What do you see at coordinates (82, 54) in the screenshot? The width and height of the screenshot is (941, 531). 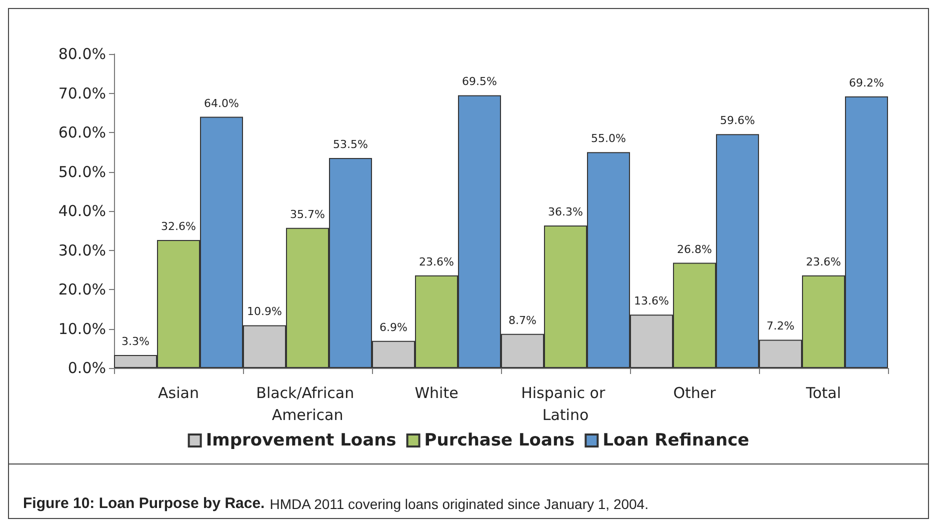 I see `y-tick-label: 80.0%` at bounding box center [82, 54].